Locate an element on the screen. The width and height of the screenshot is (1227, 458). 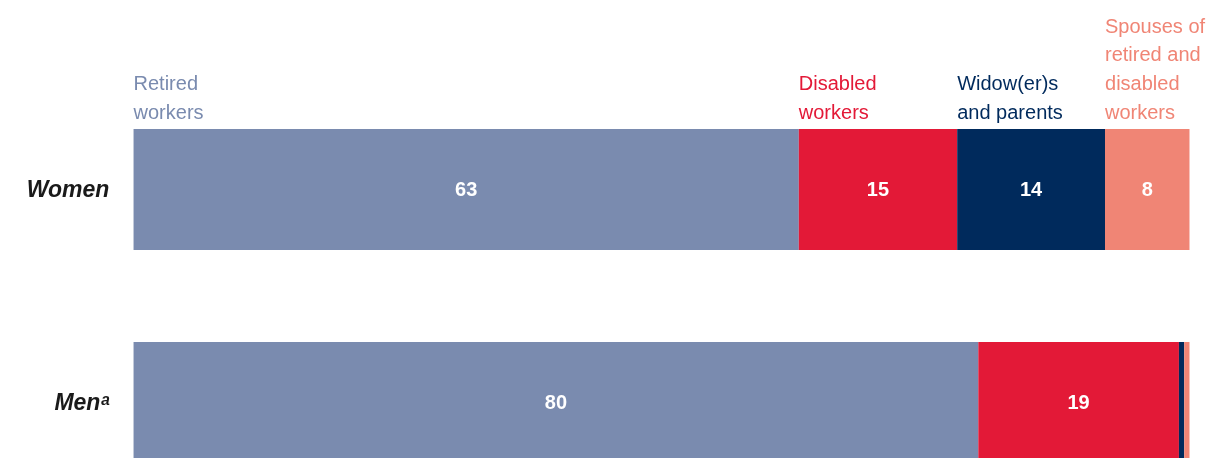
data-label: 14 is located at coordinates (1031, 189).